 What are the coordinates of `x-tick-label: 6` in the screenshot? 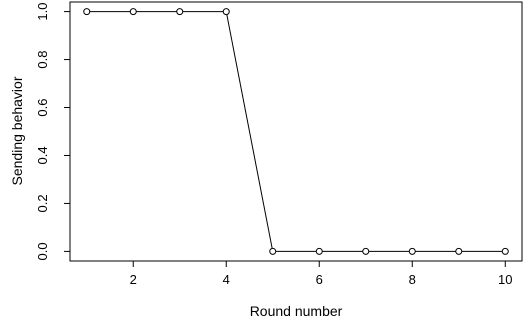 It's located at (319, 279).